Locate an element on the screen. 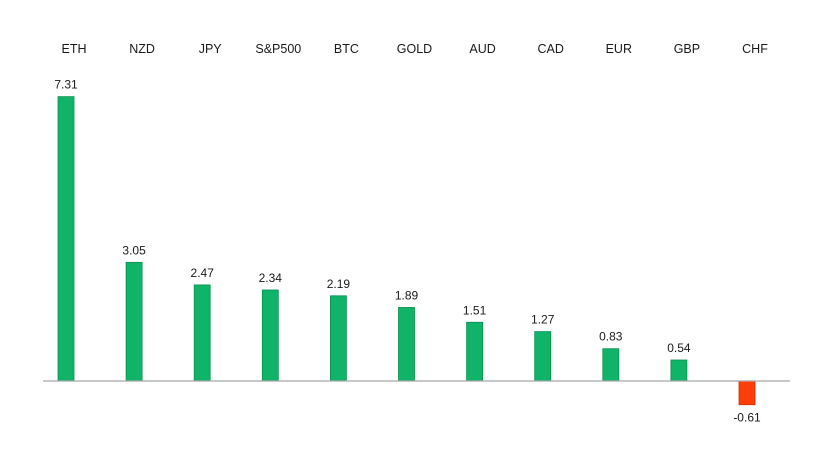 This screenshot has height=475, width=828. category-label-btc: BTC is located at coordinates (346, 49).